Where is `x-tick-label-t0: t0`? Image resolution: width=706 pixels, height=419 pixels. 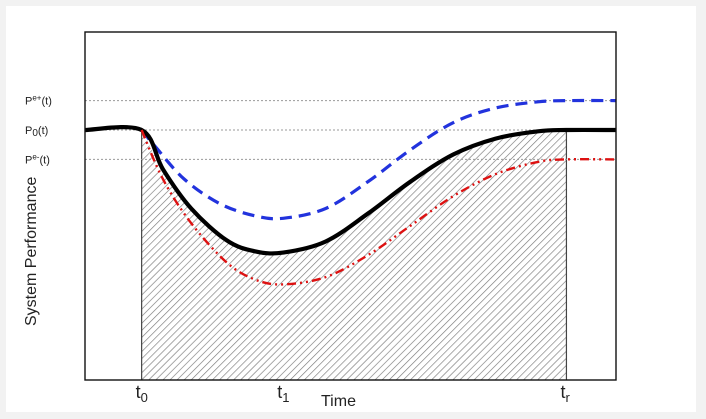 x-tick-label-t0: t0 is located at coordinates (142, 393).